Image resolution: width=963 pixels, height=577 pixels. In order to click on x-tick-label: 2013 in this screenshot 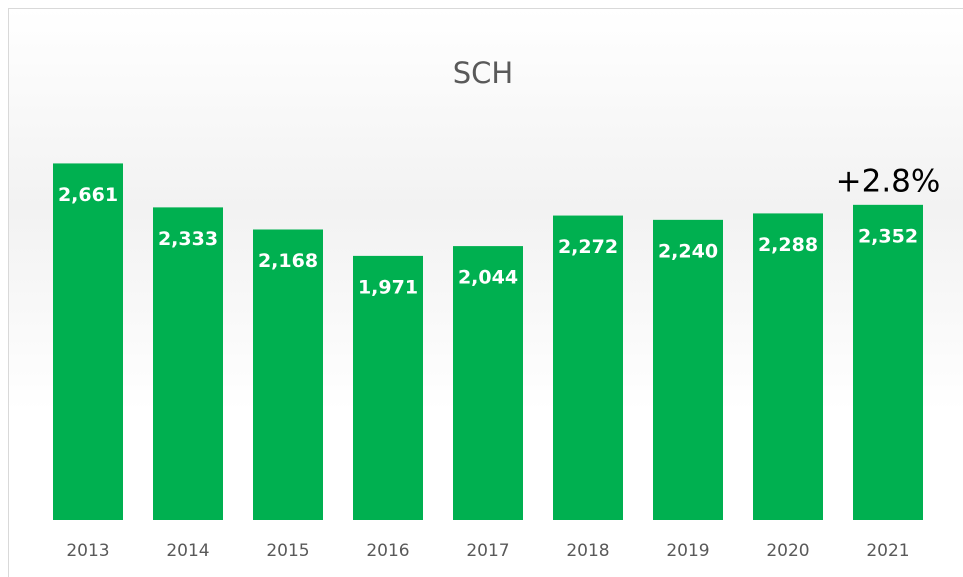, I will do `click(87, 551)`.